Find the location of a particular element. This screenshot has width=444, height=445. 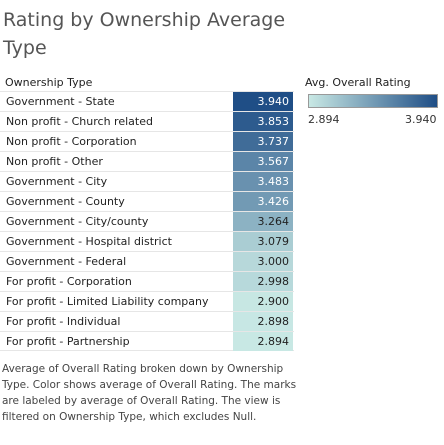

value-cell: 3.000 is located at coordinates (263, 261).